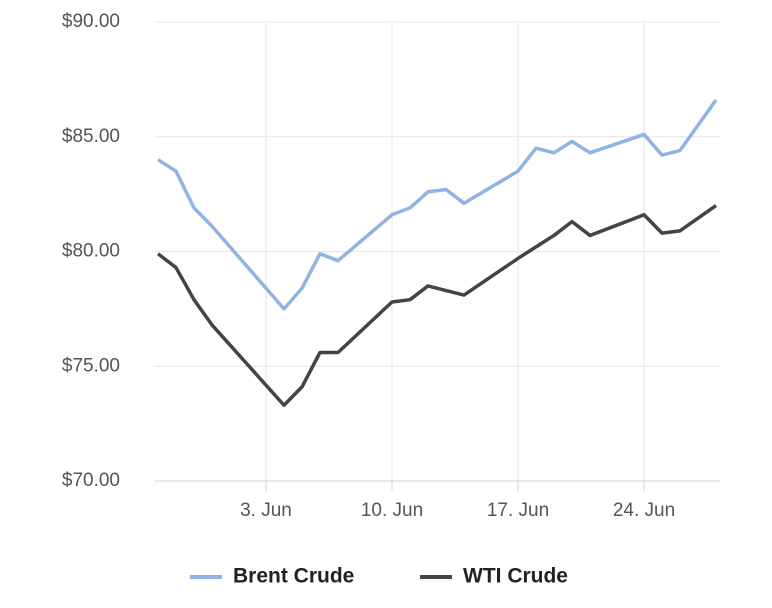 The height and width of the screenshot is (608, 772). What do you see at coordinates (644, 510) in the screenshot?
I see `x-tick-label: 24. Jun` at bounding box center [644, 510].